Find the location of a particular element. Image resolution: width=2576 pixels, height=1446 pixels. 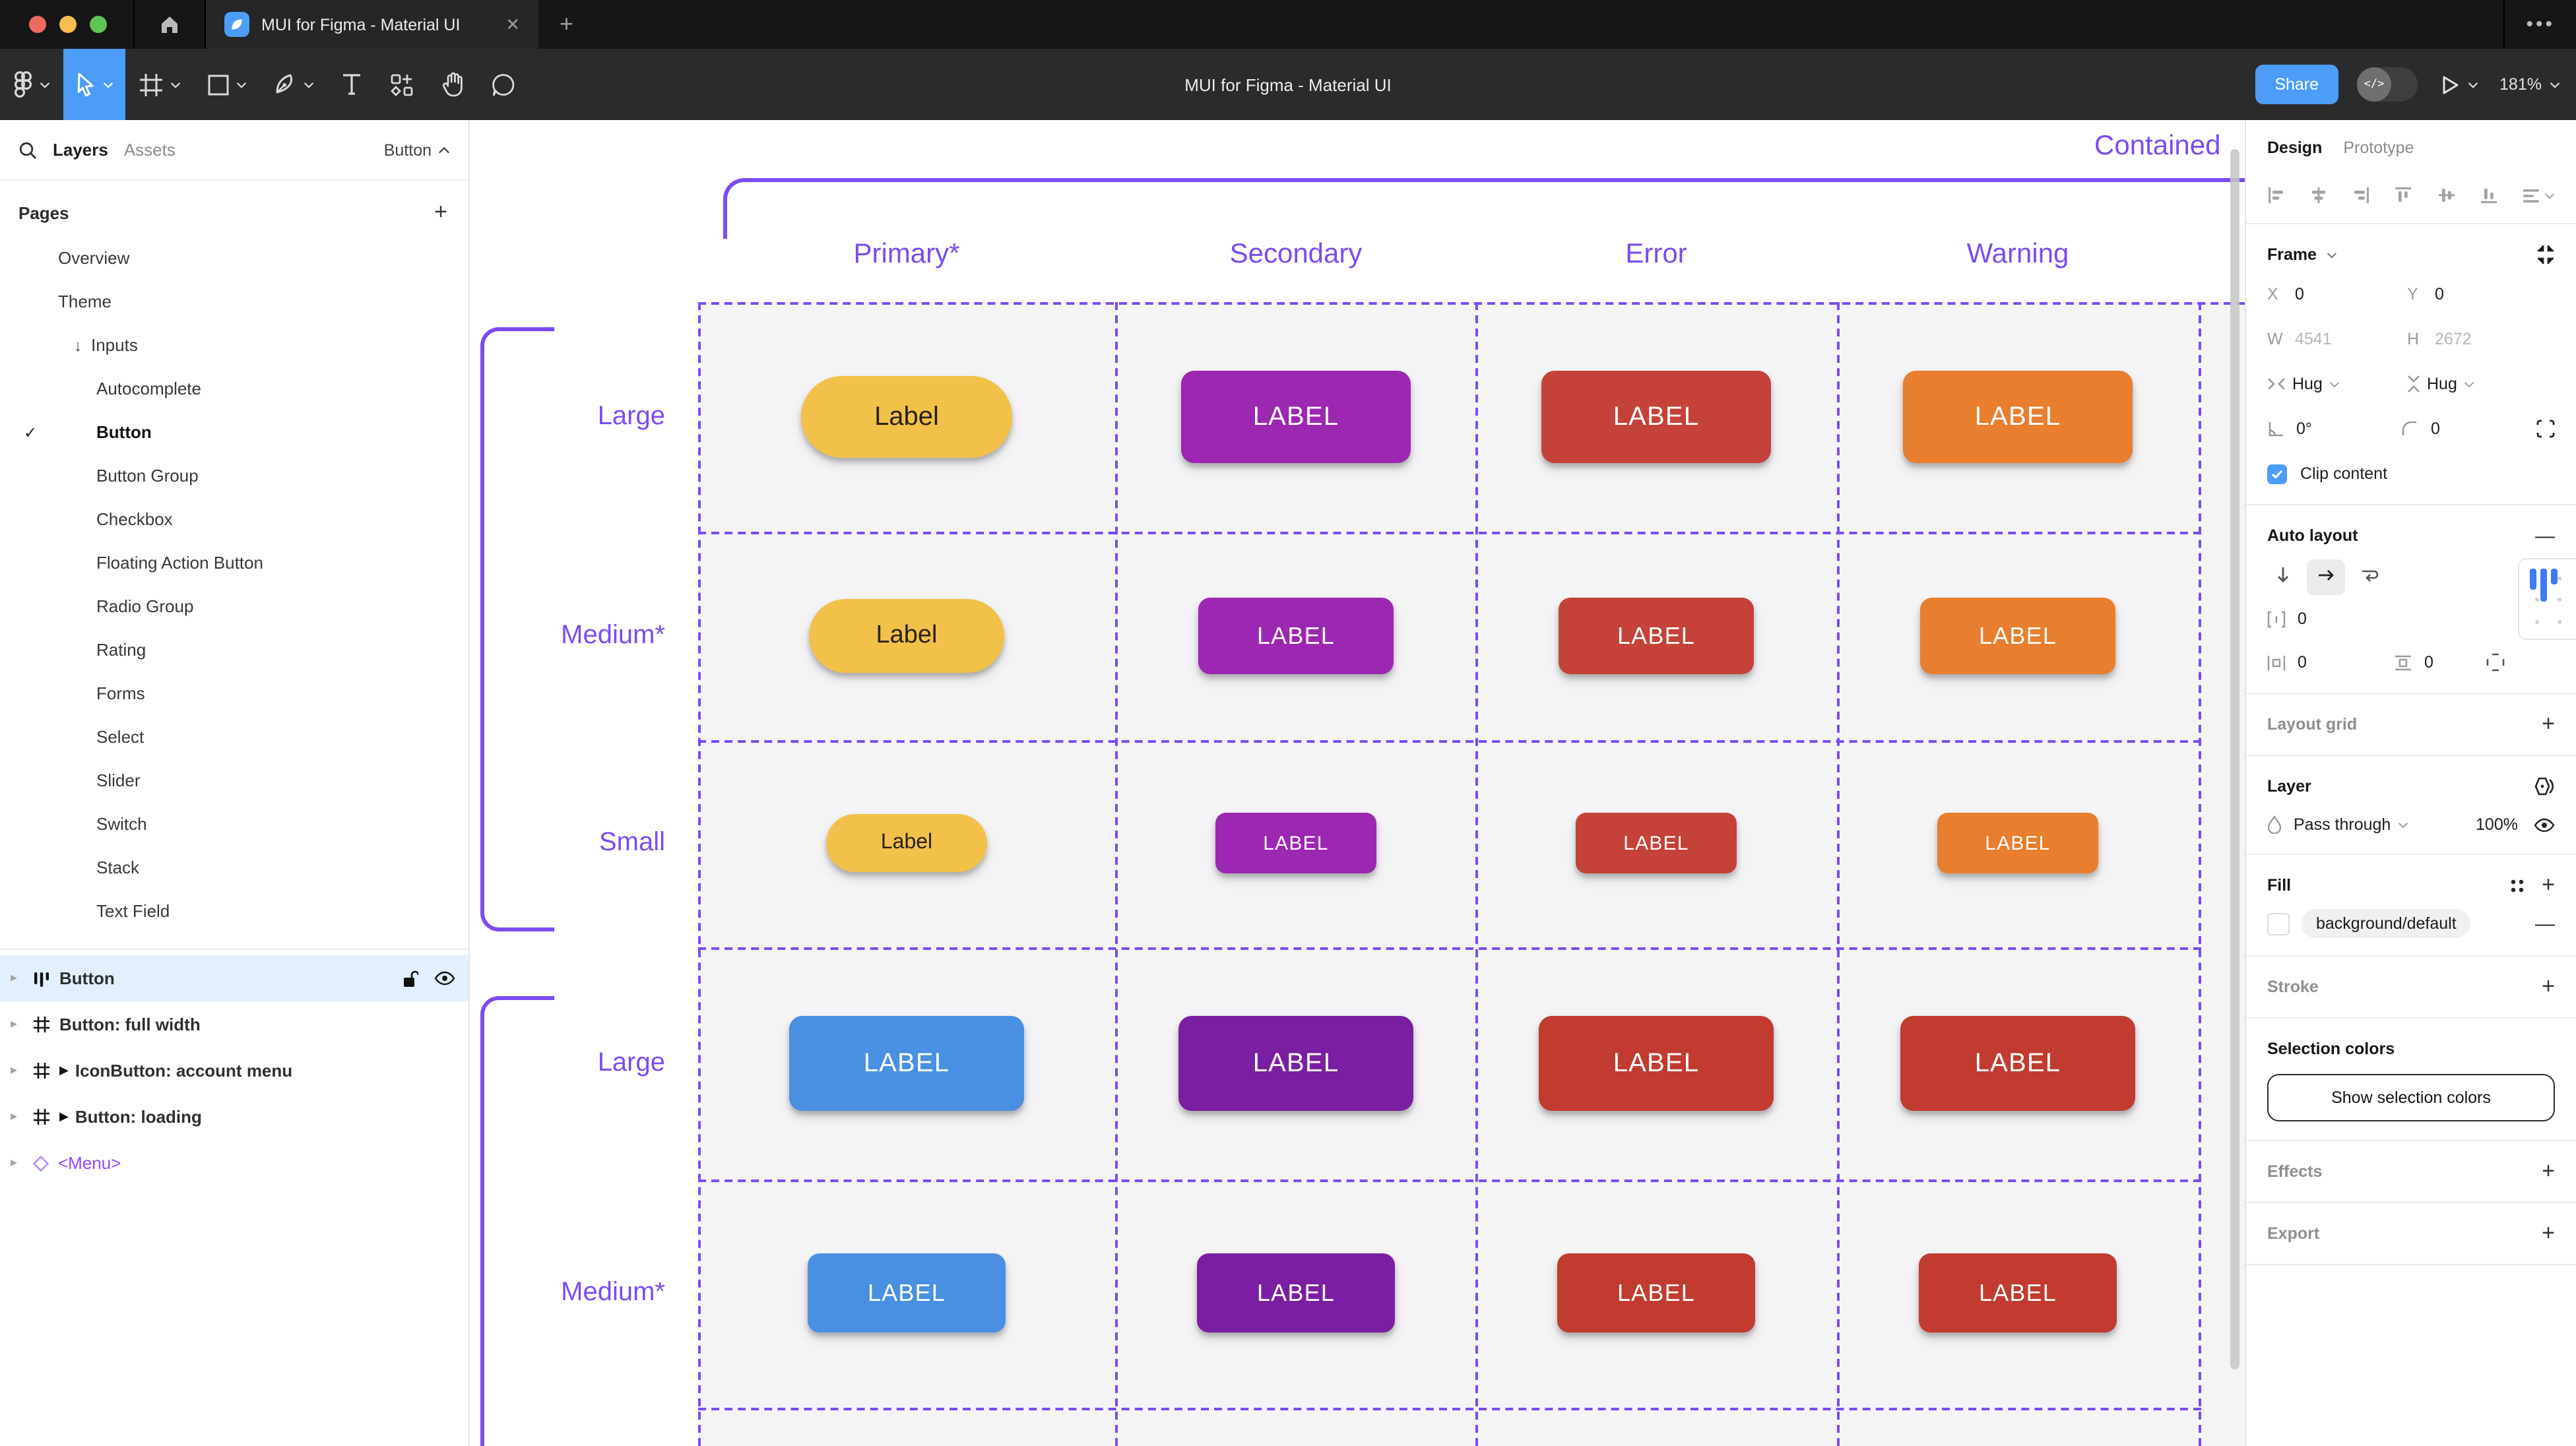

layer-item-iconbutton-menu: ▸ ▶ IconButton: account menu is located at coordinates (152, 1071).